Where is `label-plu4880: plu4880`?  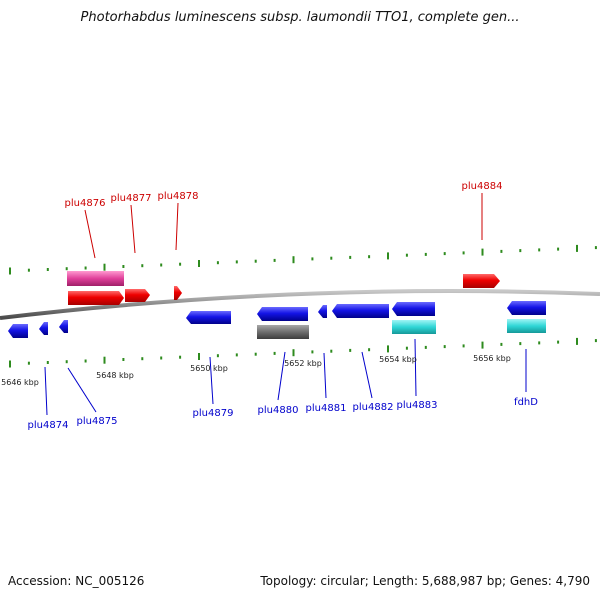
label-plu4880: plu4880 is located at coordinates (278, 410).